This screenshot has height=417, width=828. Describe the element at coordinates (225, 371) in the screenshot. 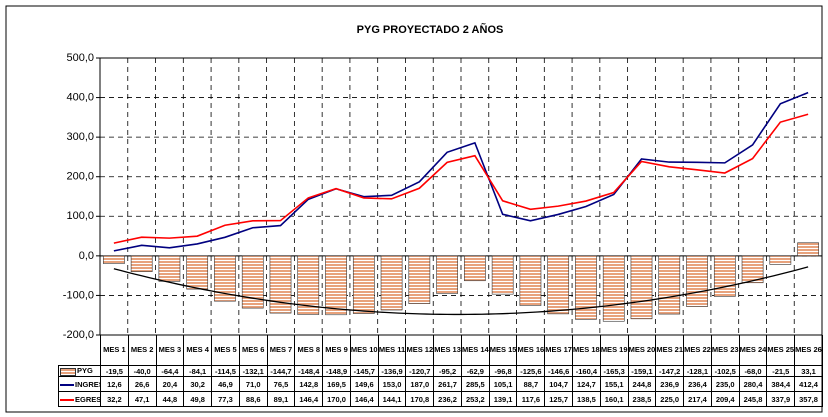

I see `value-cell: -114,5` at that location.